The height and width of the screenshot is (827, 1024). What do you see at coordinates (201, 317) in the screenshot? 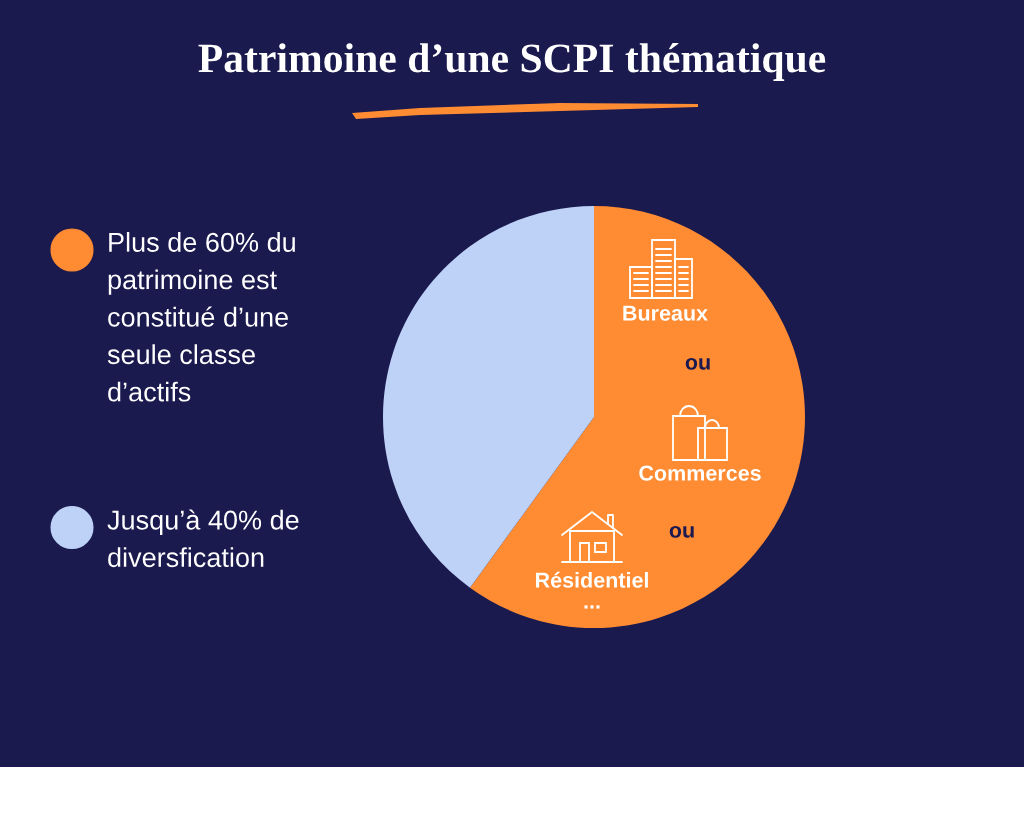
I see `legend-label: Plus de 60% du patrimoine est constitué d’une seule classe d’actifs` at bounding box center [201, 317].